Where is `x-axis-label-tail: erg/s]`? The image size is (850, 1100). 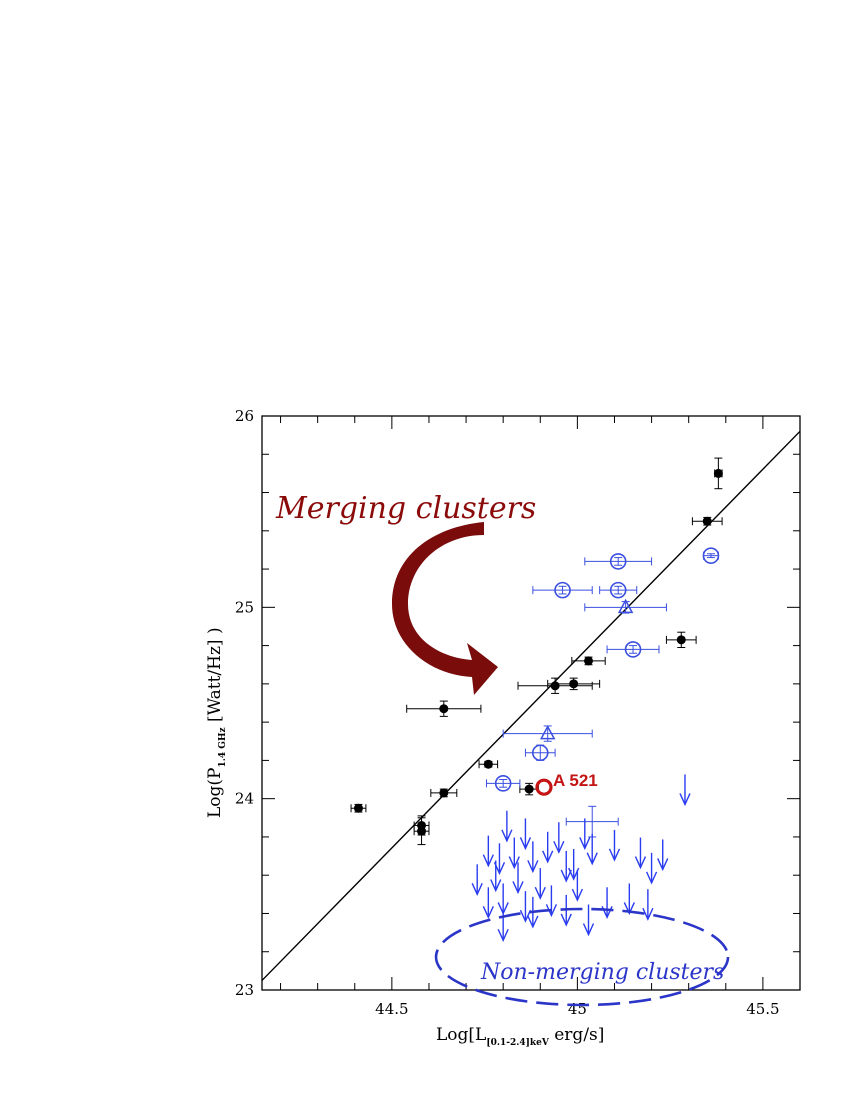 x-axis-label-tail: erg/s] is located at coordinates (577, 1035).